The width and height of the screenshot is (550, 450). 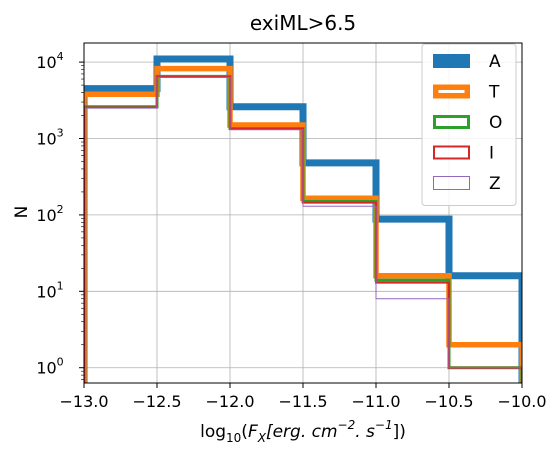 I want to click on y-tick-label: 10⁴, so click(x=49, y=61).